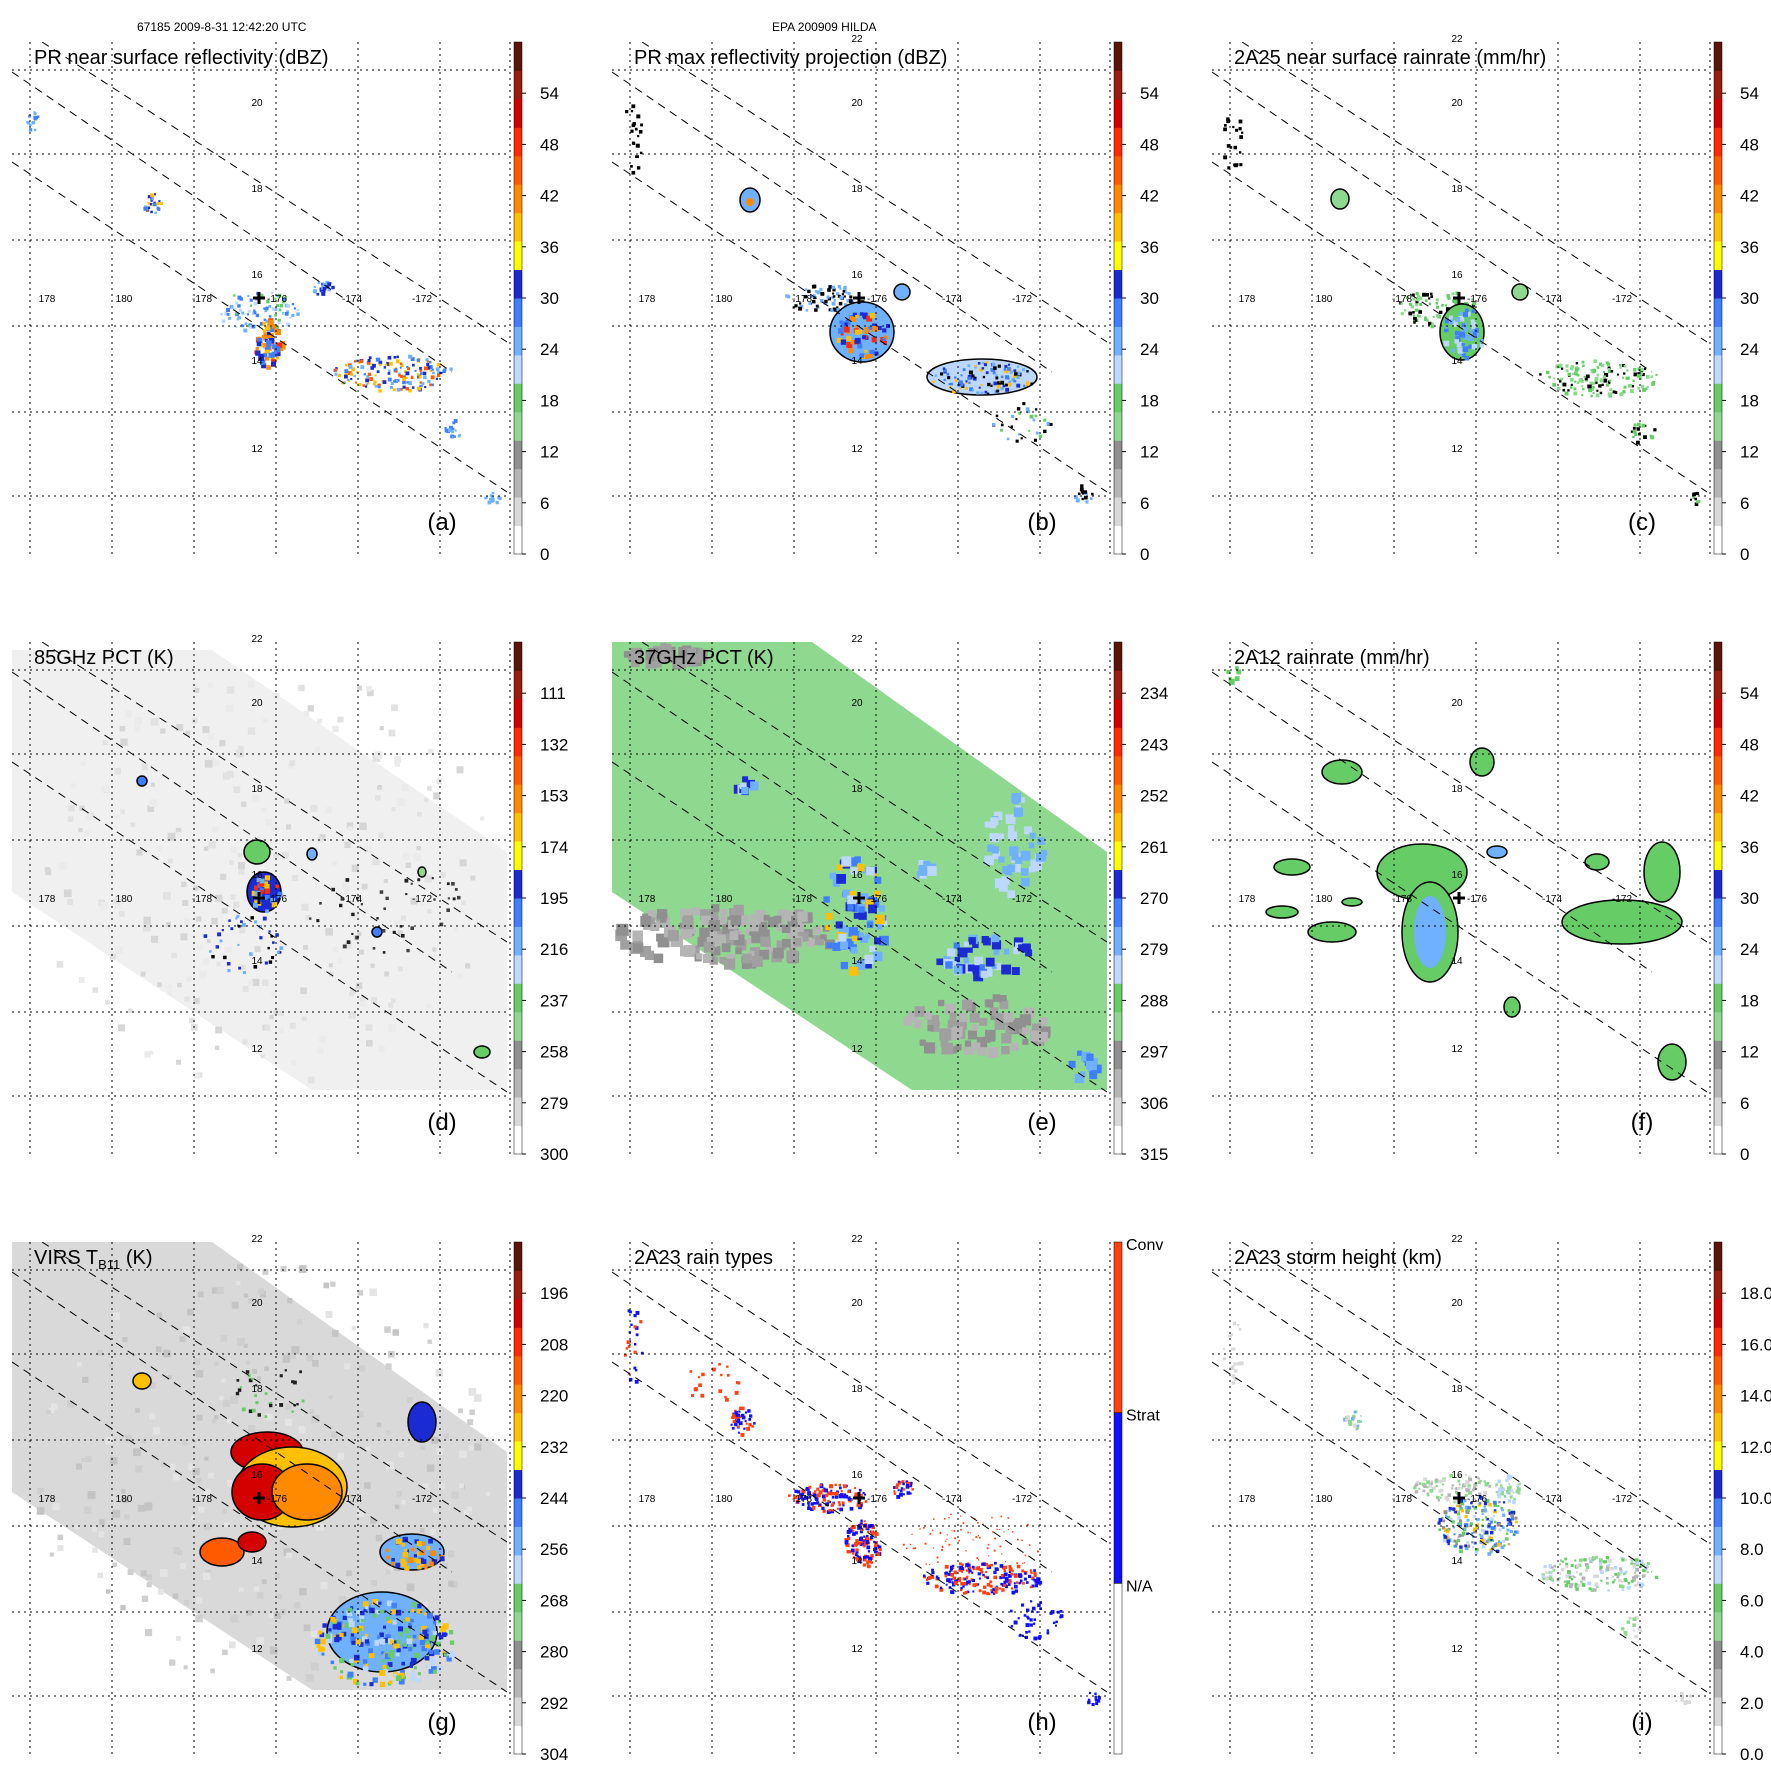 This screenshot has height=1771, width=1771. Describe the element at coordinates (1457, 1513) in the screenshot. I see `data-field` at that location.